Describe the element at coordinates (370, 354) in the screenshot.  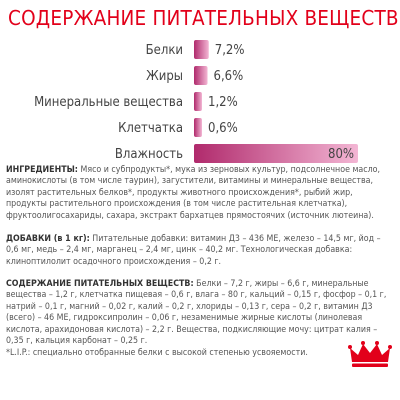
I see `royal-canin-crown-logo` at that location.